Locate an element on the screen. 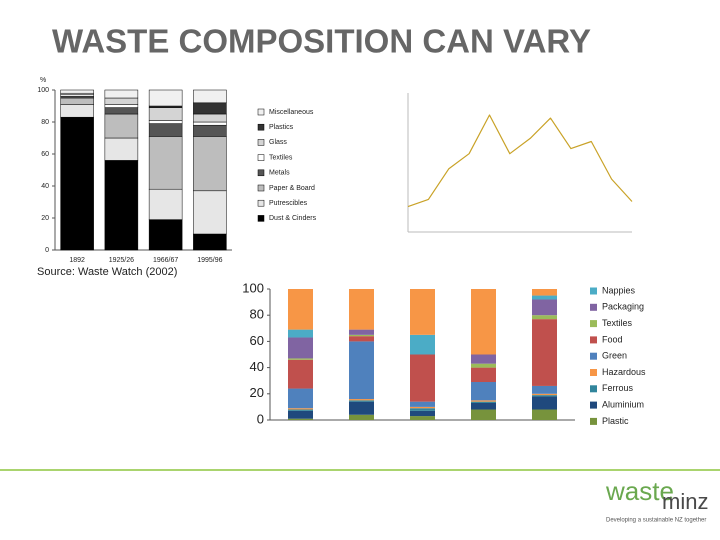 The image size is (720, 540). legend-label: Metals is located at coordinates (279, 173).